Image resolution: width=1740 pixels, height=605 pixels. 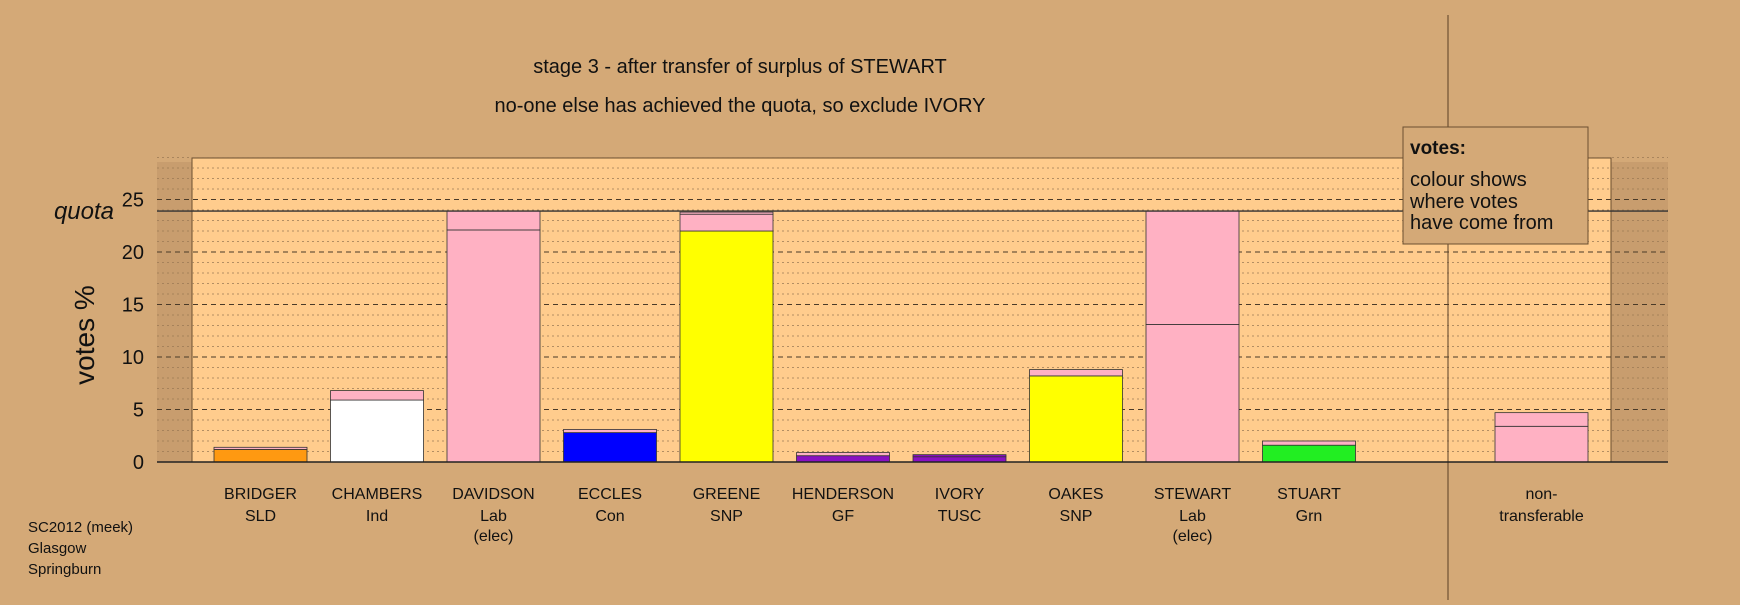 What do you see at coordinates (1639, 312) in the screenshot?
I see `plot-side-panel-right` at bounding box center [1639, 312].